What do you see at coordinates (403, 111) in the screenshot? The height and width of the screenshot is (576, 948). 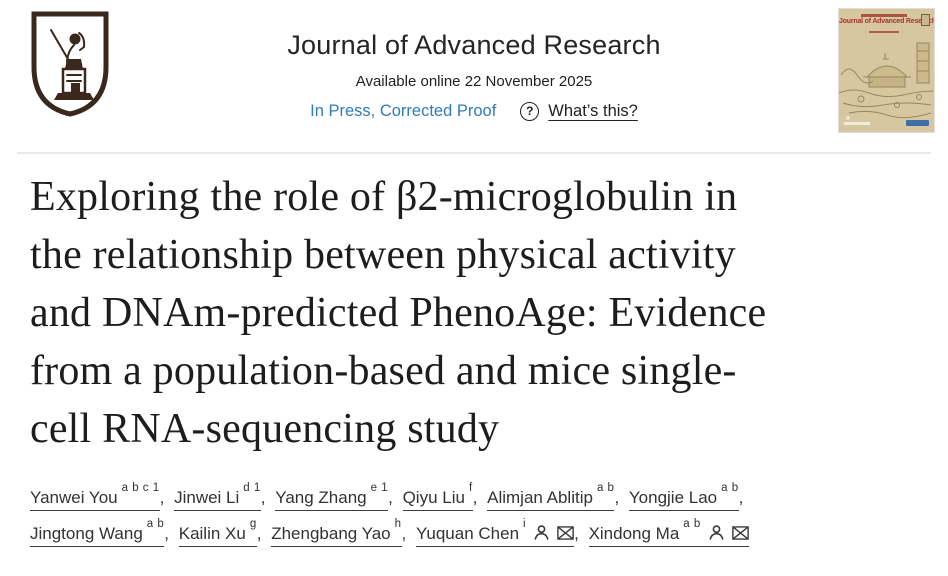 I see `in-press-link: In Press, Corrected Proof` at bounding box center [403, 111].